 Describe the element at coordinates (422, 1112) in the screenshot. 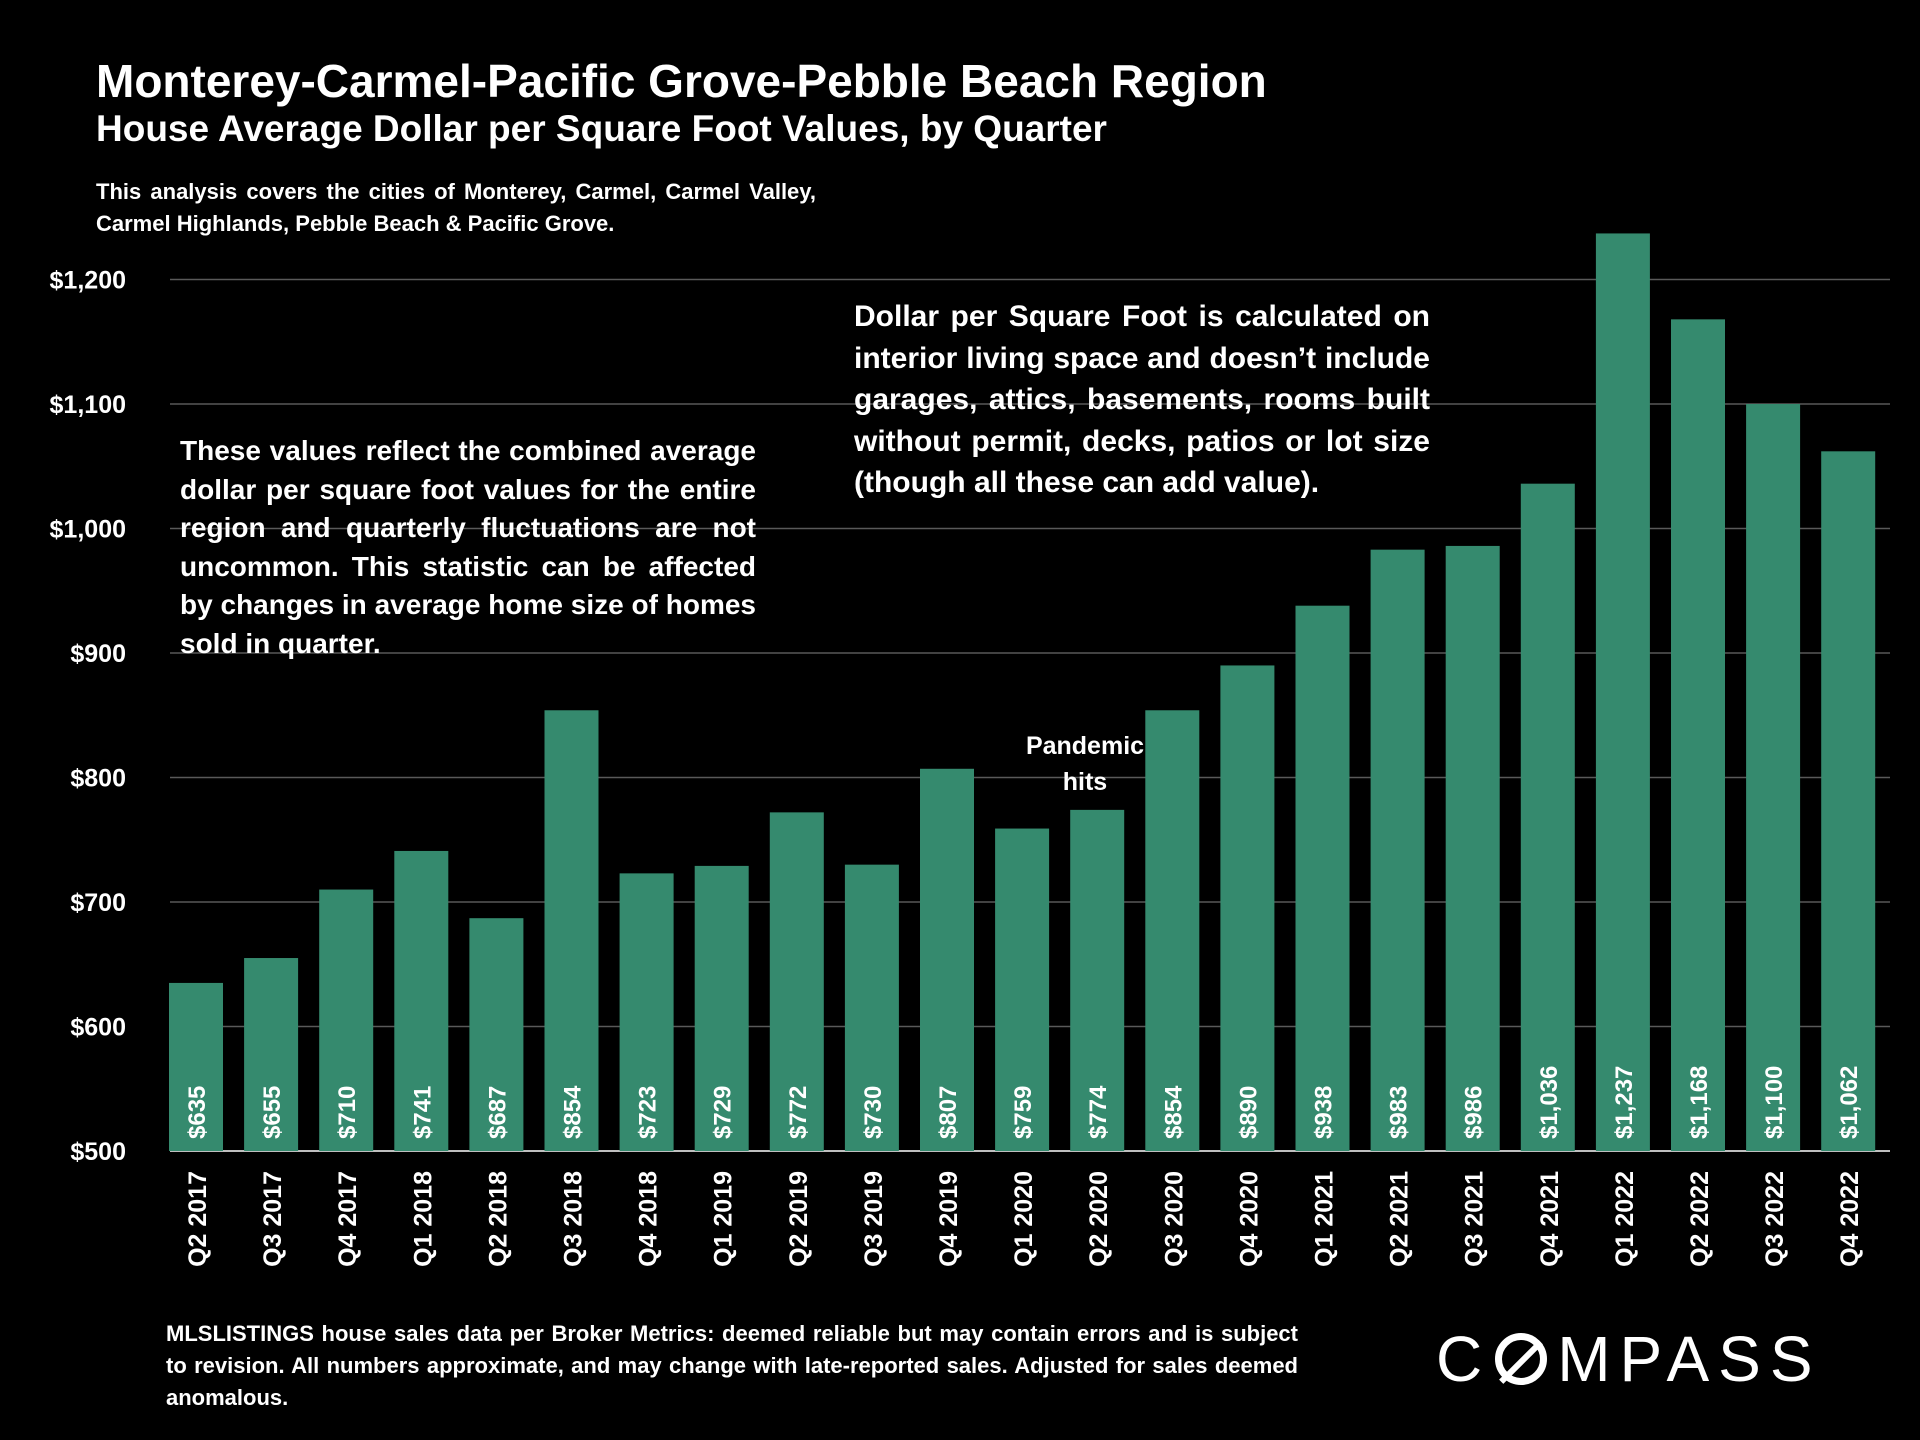

I see `data-label: $741` at that location.